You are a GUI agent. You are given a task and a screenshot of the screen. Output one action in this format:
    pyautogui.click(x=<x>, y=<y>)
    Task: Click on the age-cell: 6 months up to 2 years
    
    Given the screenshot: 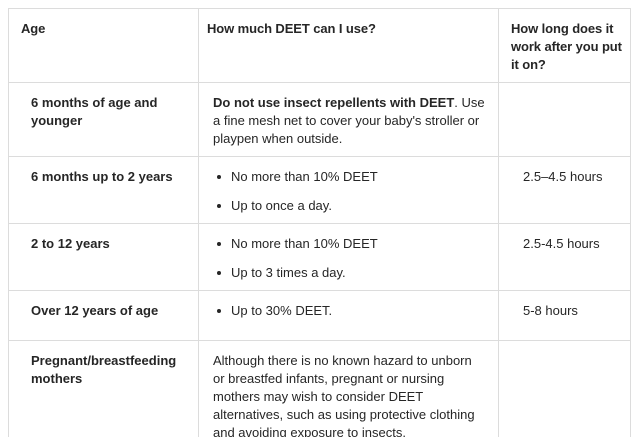 What is the action you would take?
    pyautogui.click(x=103, y=190)
    